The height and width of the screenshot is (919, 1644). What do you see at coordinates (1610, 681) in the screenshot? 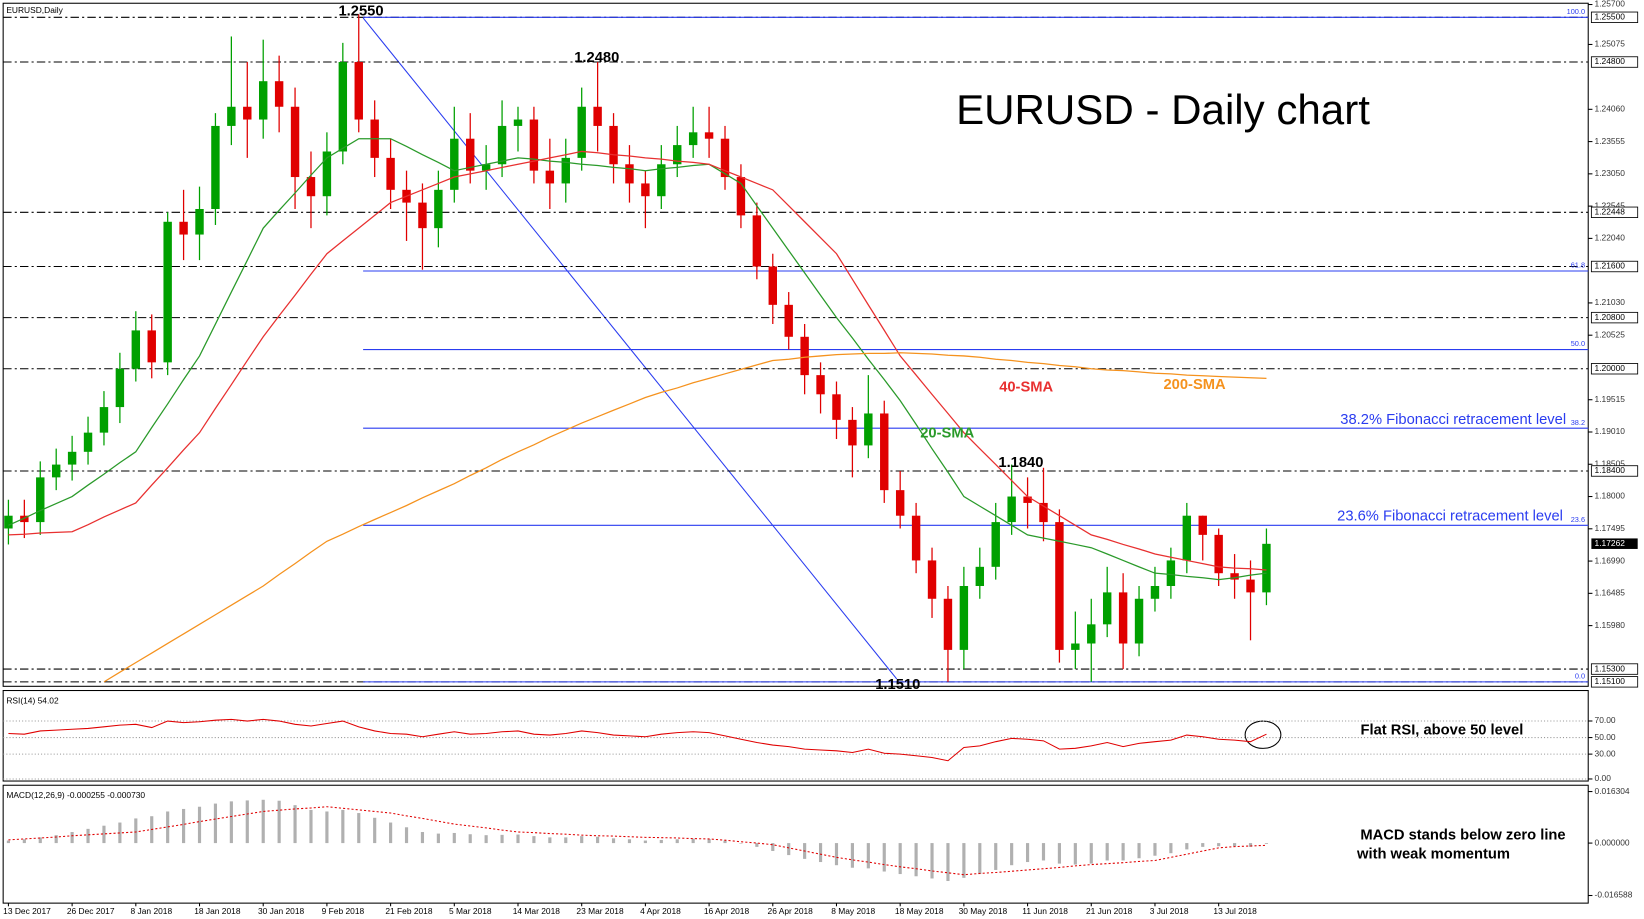
I see `level-label: 1.15100` at bounding box center [1610, 681].